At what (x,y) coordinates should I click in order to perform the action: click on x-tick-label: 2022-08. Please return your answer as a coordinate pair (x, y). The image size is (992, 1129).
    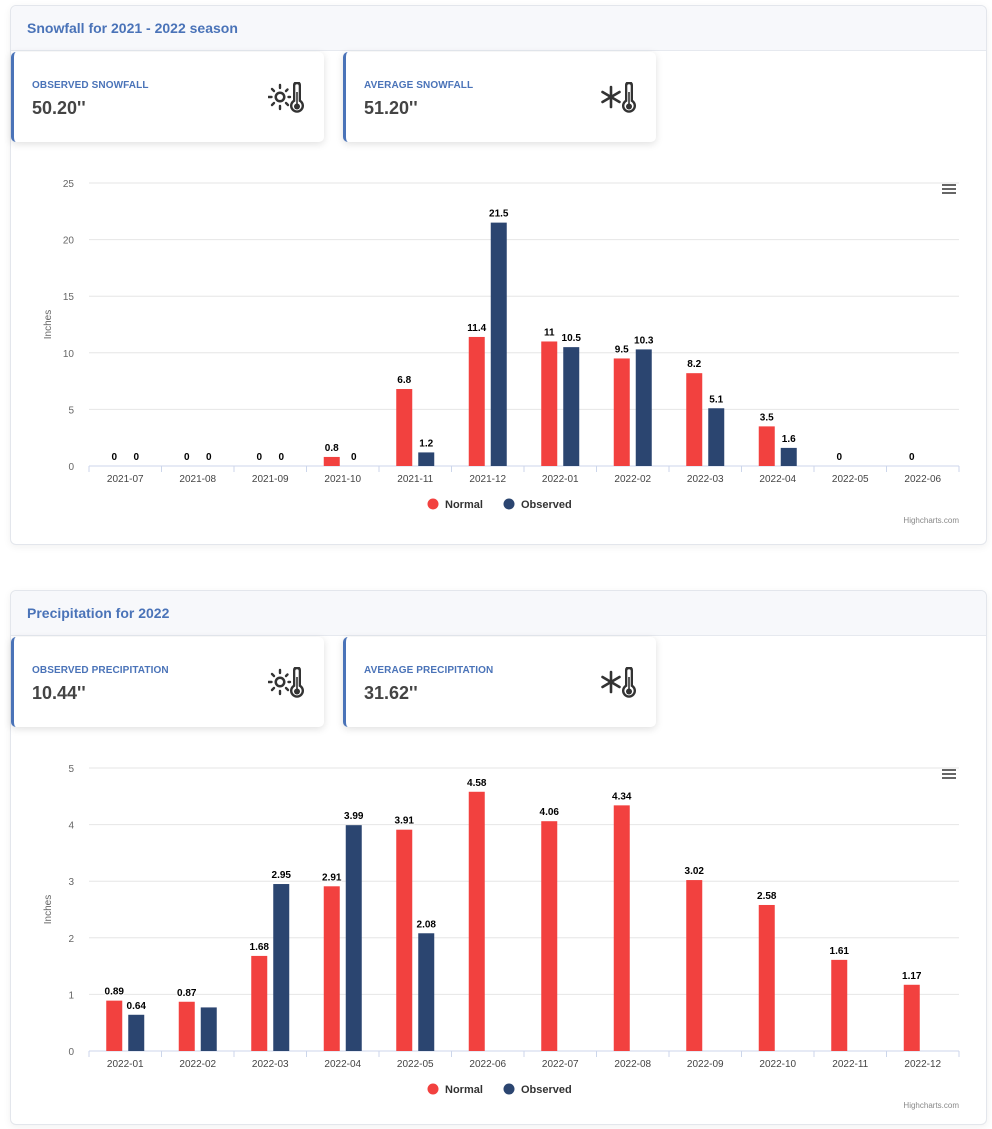
    Looking at the image, I should click on (632, 1064).